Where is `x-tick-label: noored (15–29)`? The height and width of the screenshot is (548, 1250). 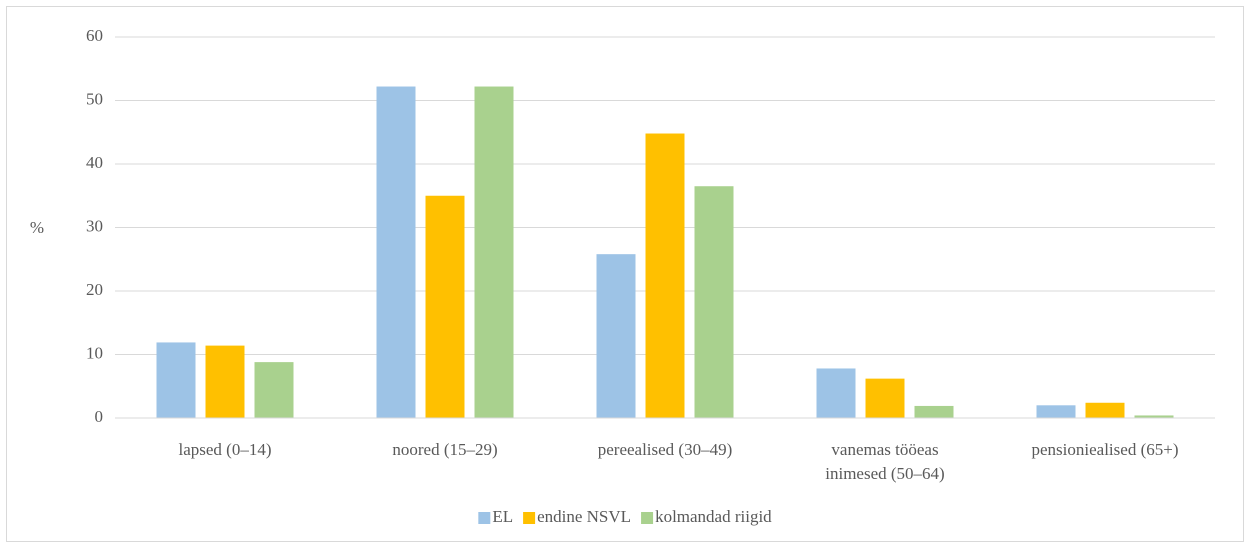 x-tick-label: noored (15–29) is located at coordinates (445, 449).